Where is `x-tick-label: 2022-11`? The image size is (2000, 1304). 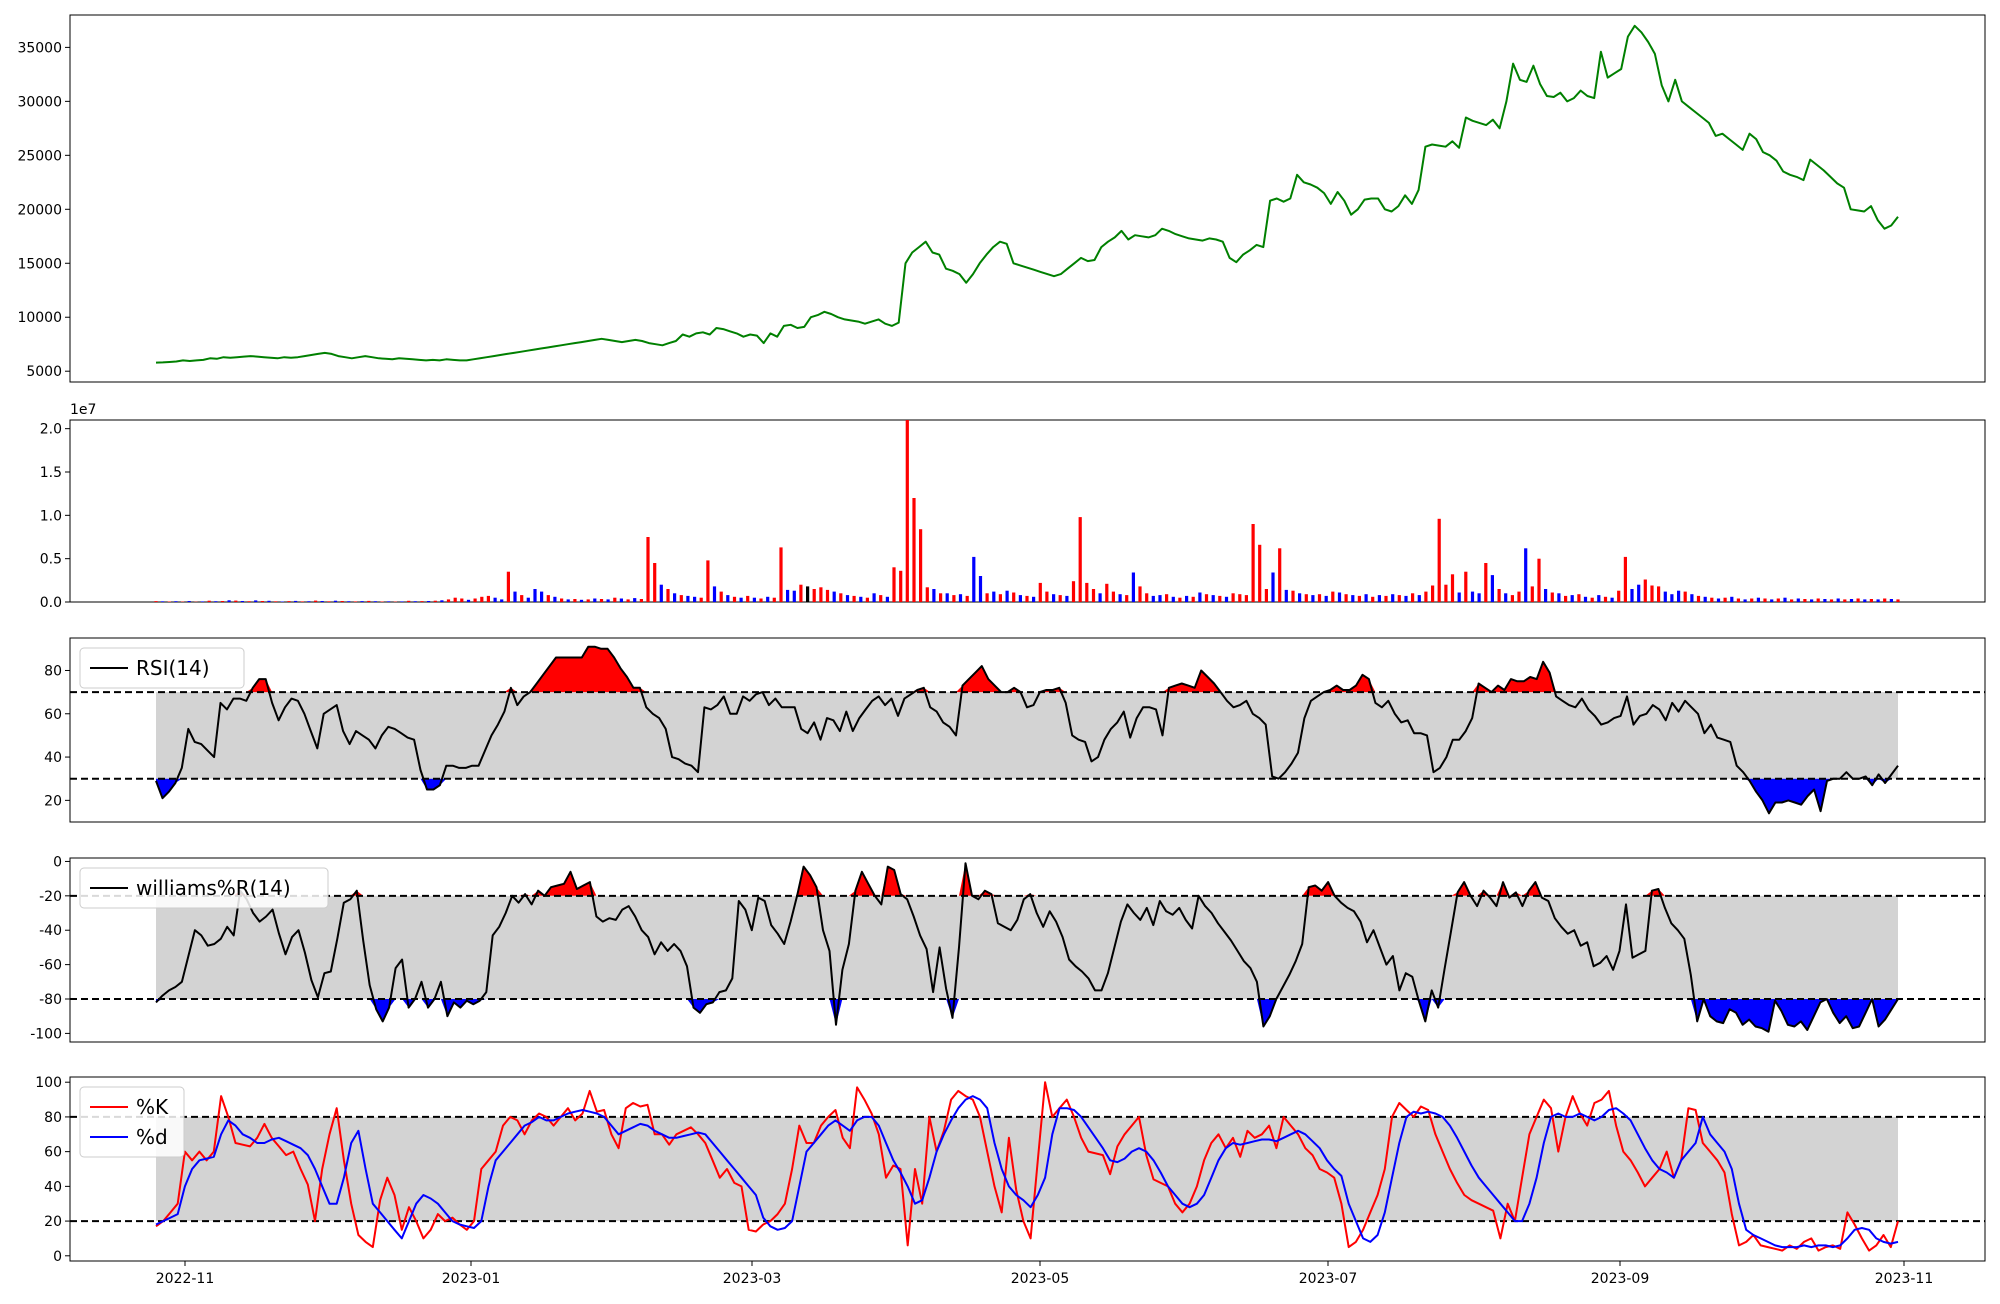
x-tick-label: 2022-11 is located at coordinates (185, 1279).